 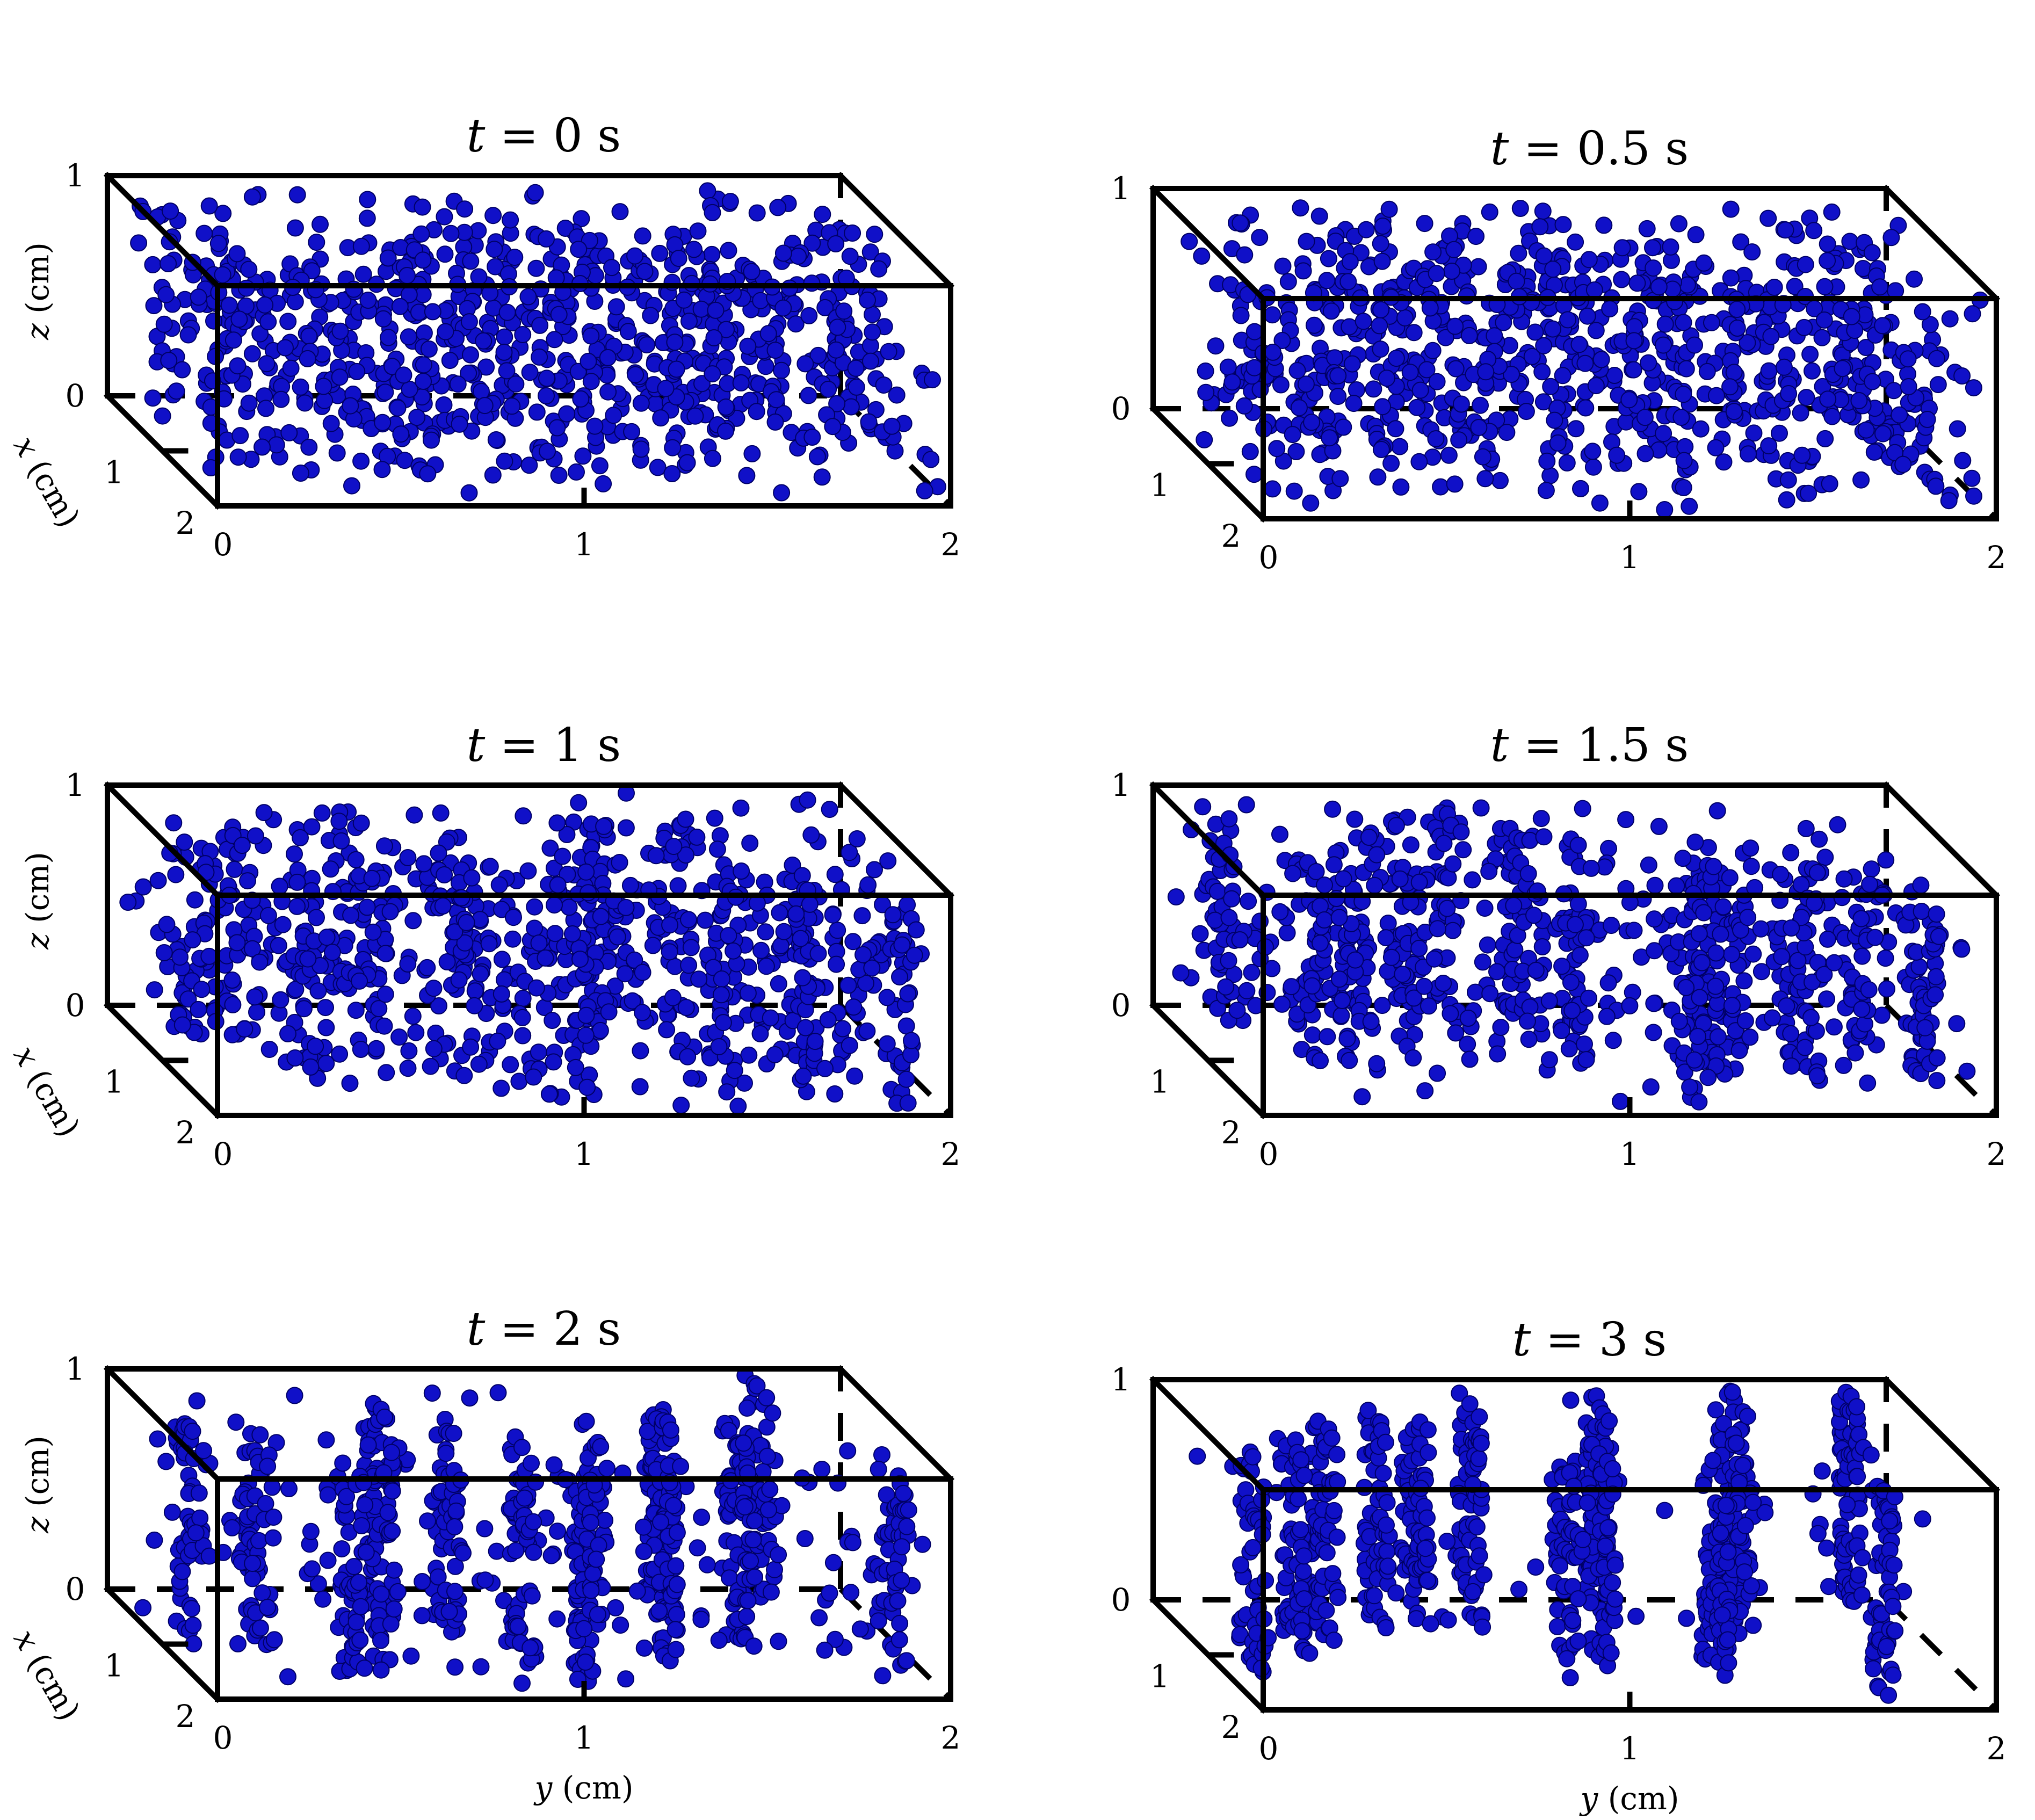 What do you see at coordinates (47, 482) in the screenshot?
I see `x-axis-label: x (cm)` at bounding box center [47, 482].